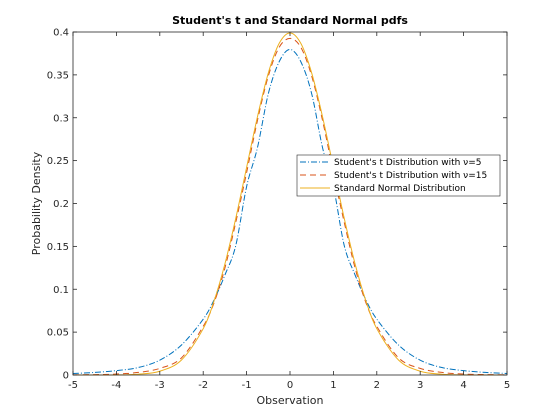 Image resolution: width=560 pixels, height=420 pixels. I want to click on y-tick-label: 0.4, so click(61, 33).